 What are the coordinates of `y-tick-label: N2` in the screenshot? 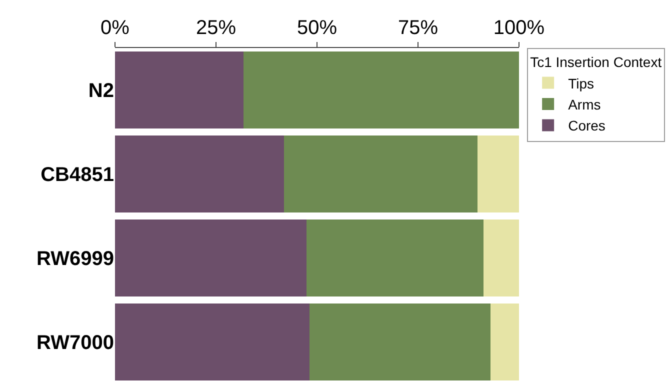 It's located at (101, 91).